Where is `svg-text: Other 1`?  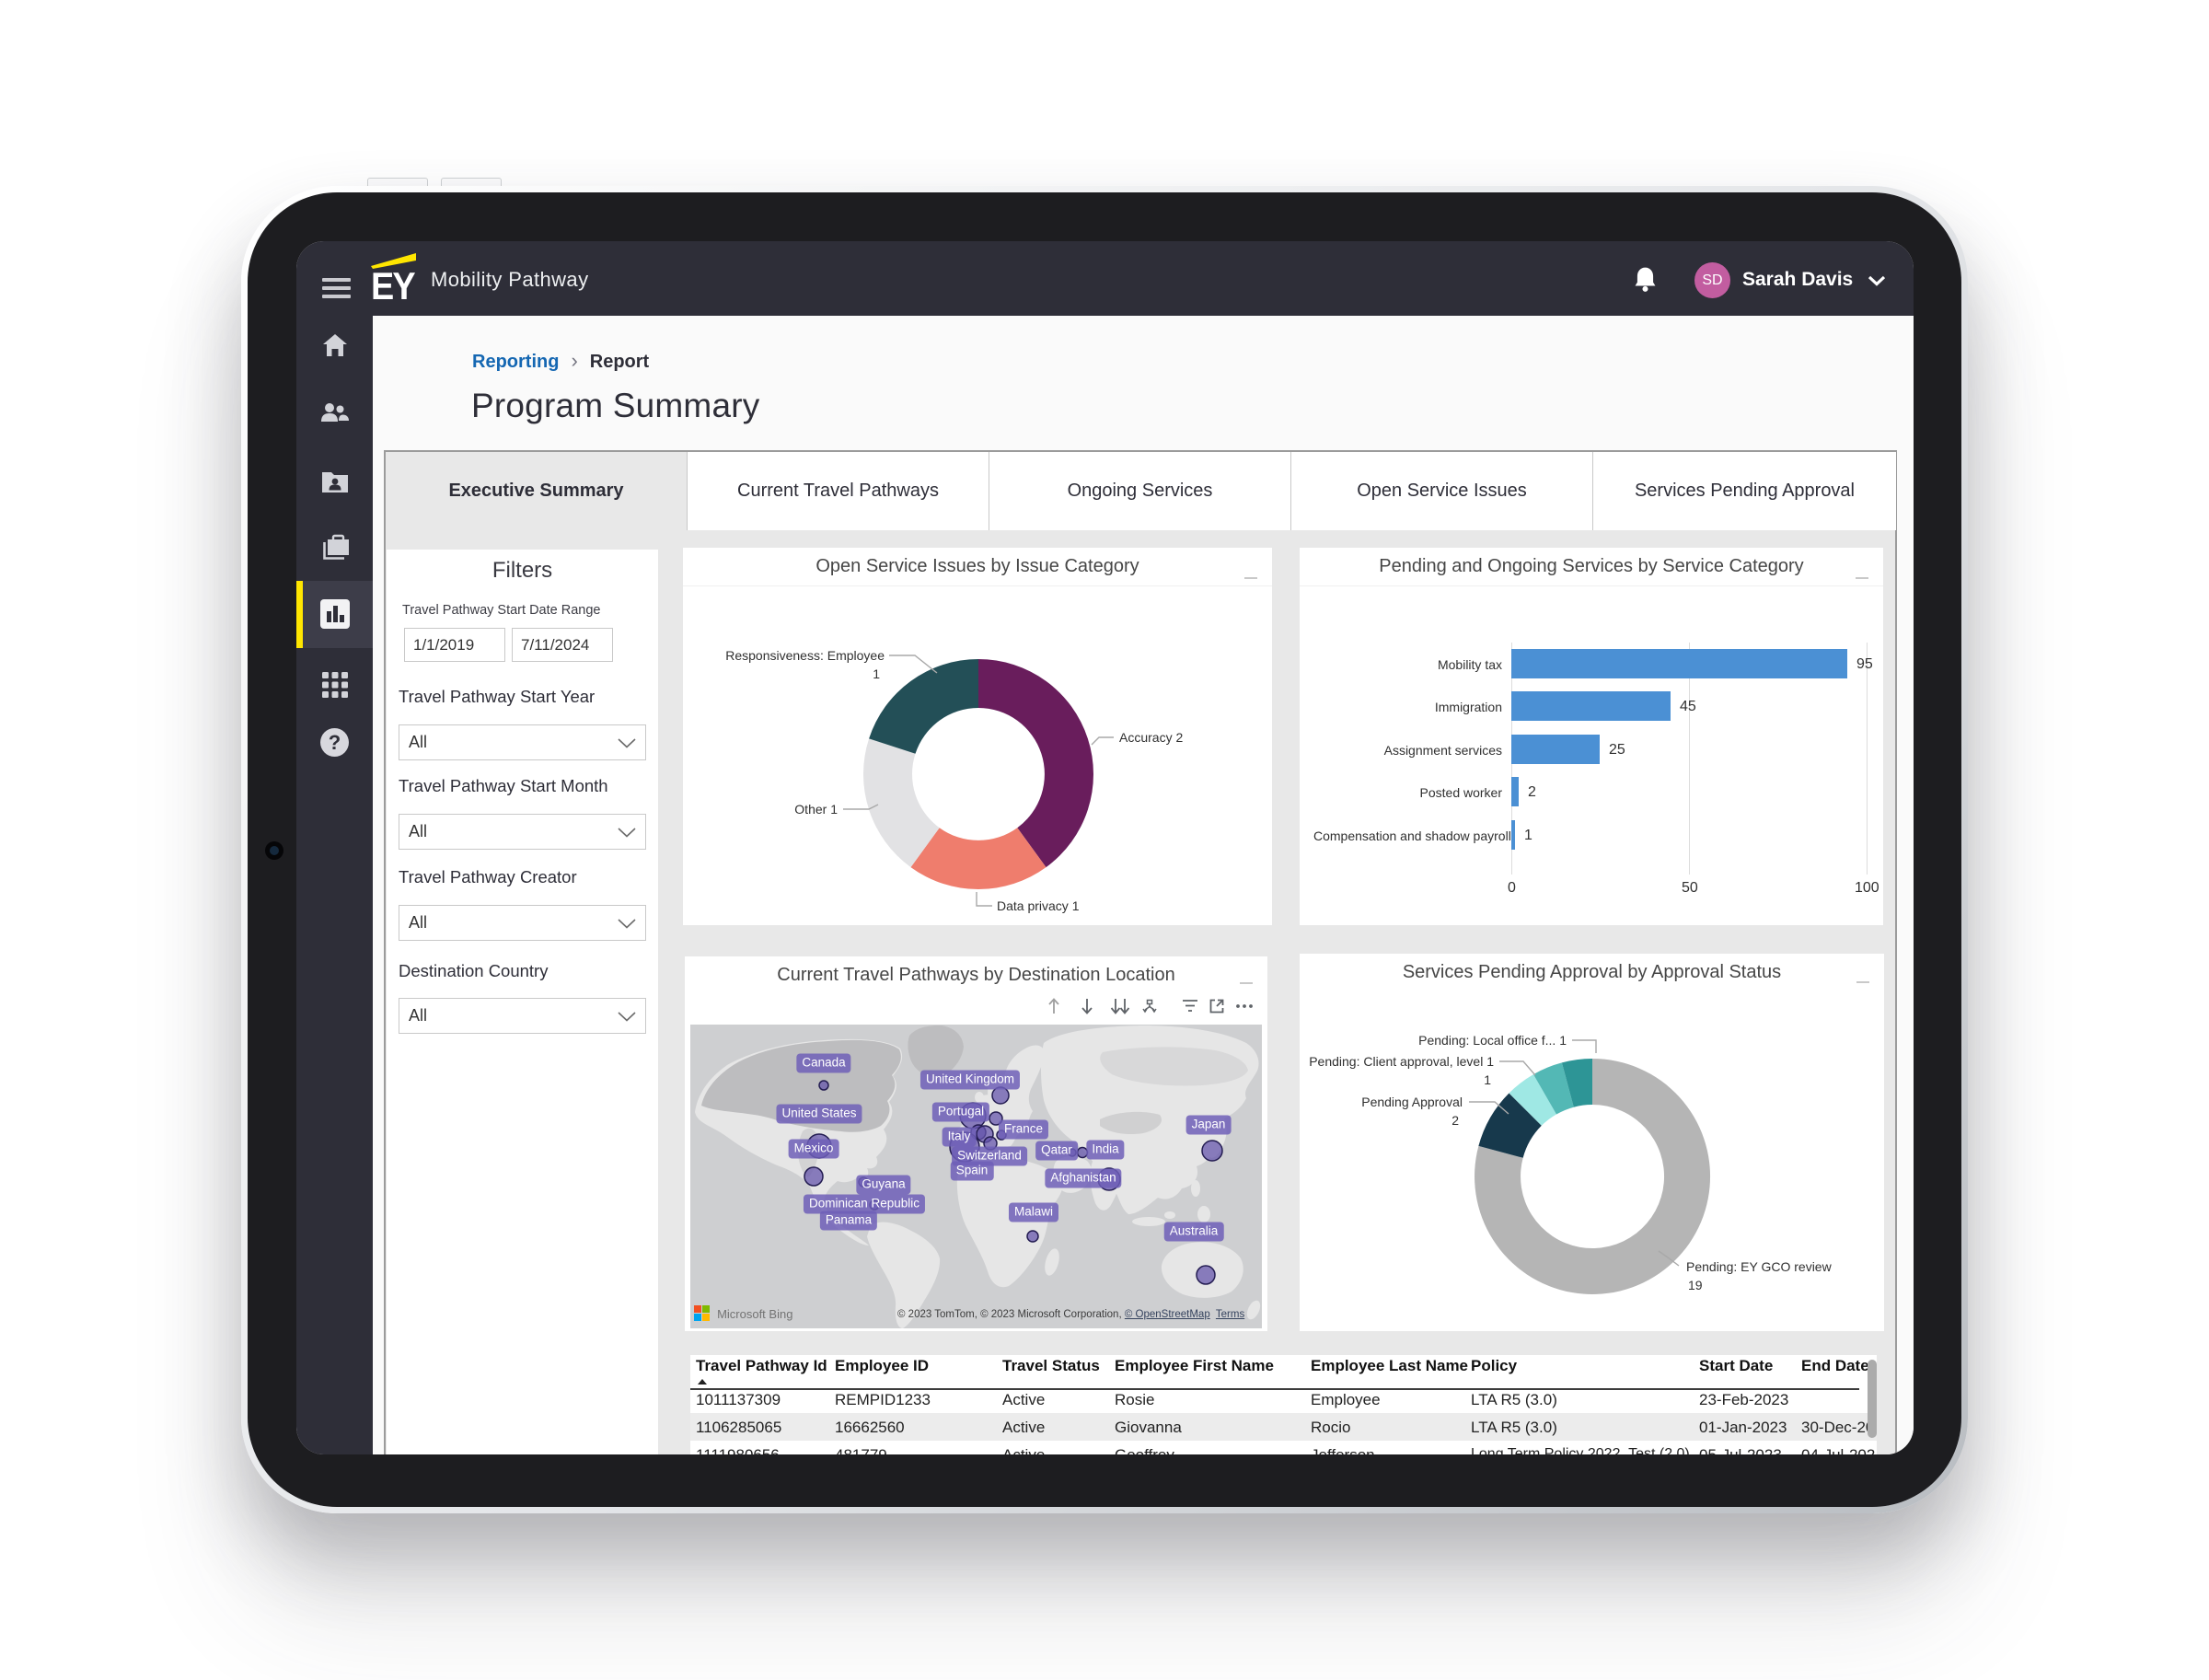 svg-text: Other 1 is located at coordinates (816, 809).